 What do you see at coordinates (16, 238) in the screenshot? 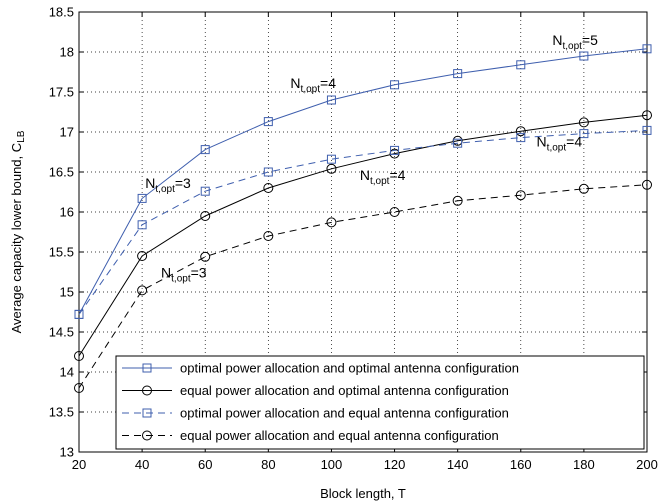
I see `y-axis-label-main: Average capacity lower bound, C` at bounding box center [16, 238].